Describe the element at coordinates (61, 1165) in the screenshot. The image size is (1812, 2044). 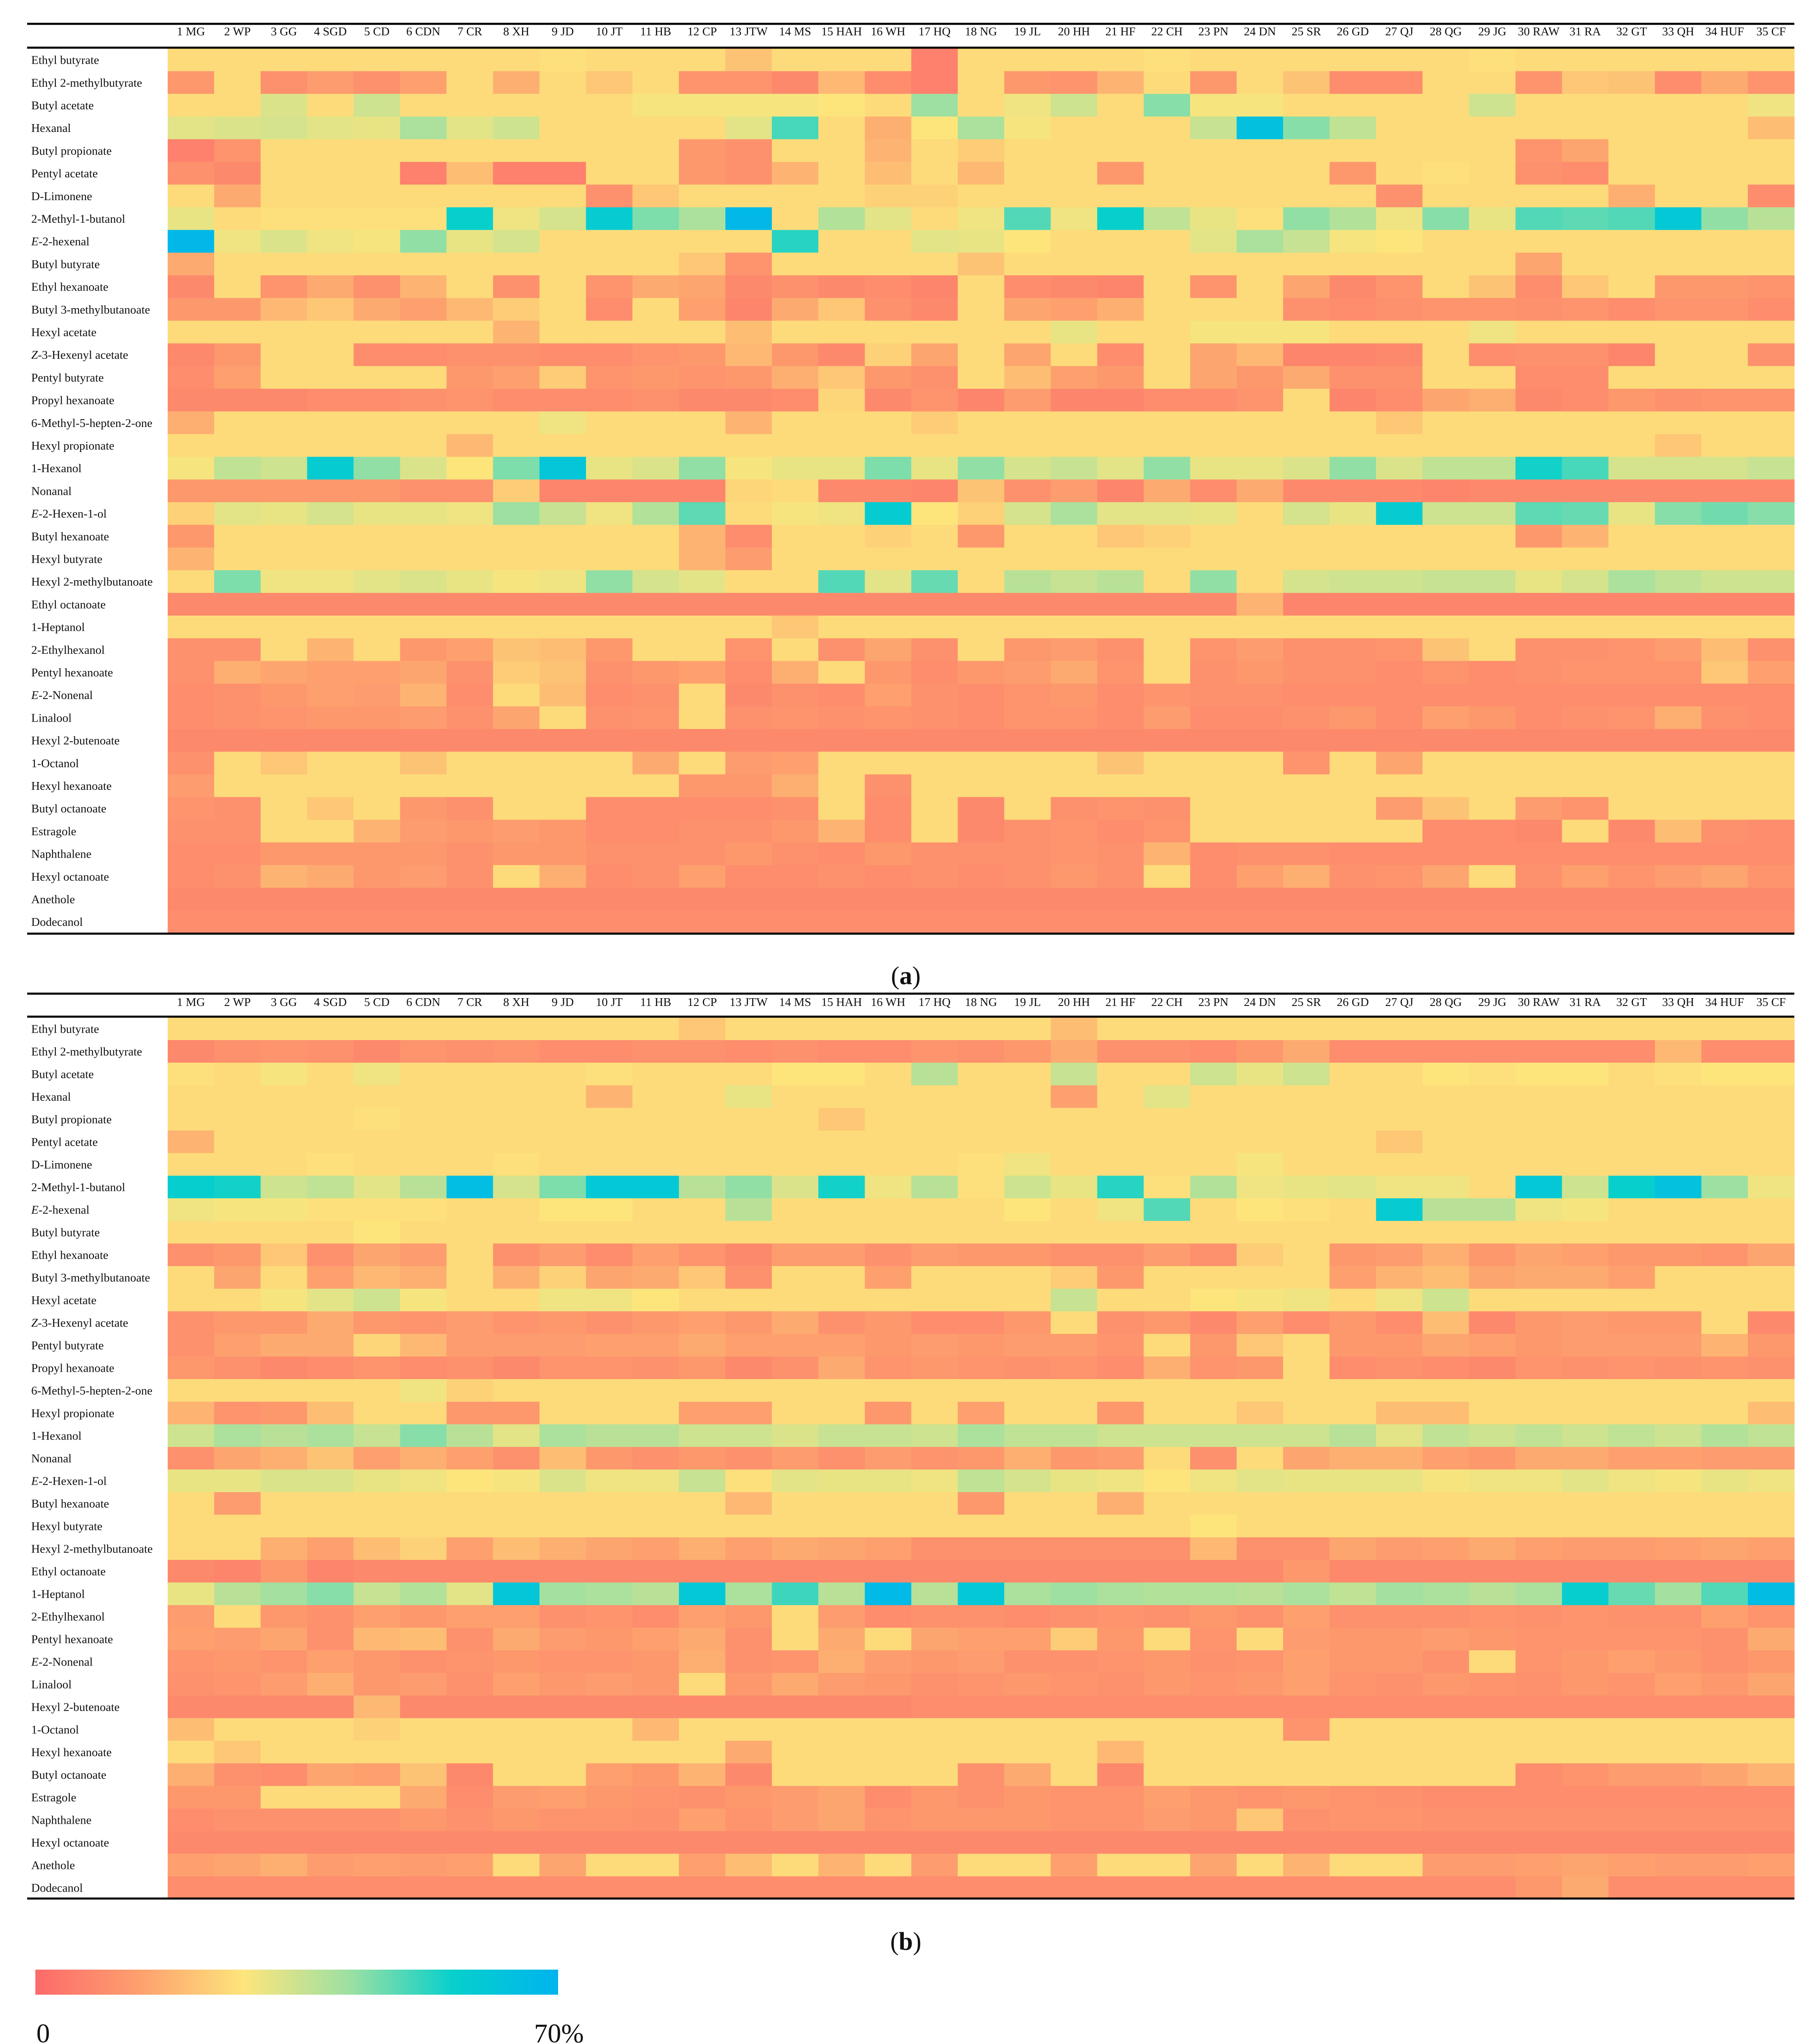
I see `row-label: D-Limonene` at that location.